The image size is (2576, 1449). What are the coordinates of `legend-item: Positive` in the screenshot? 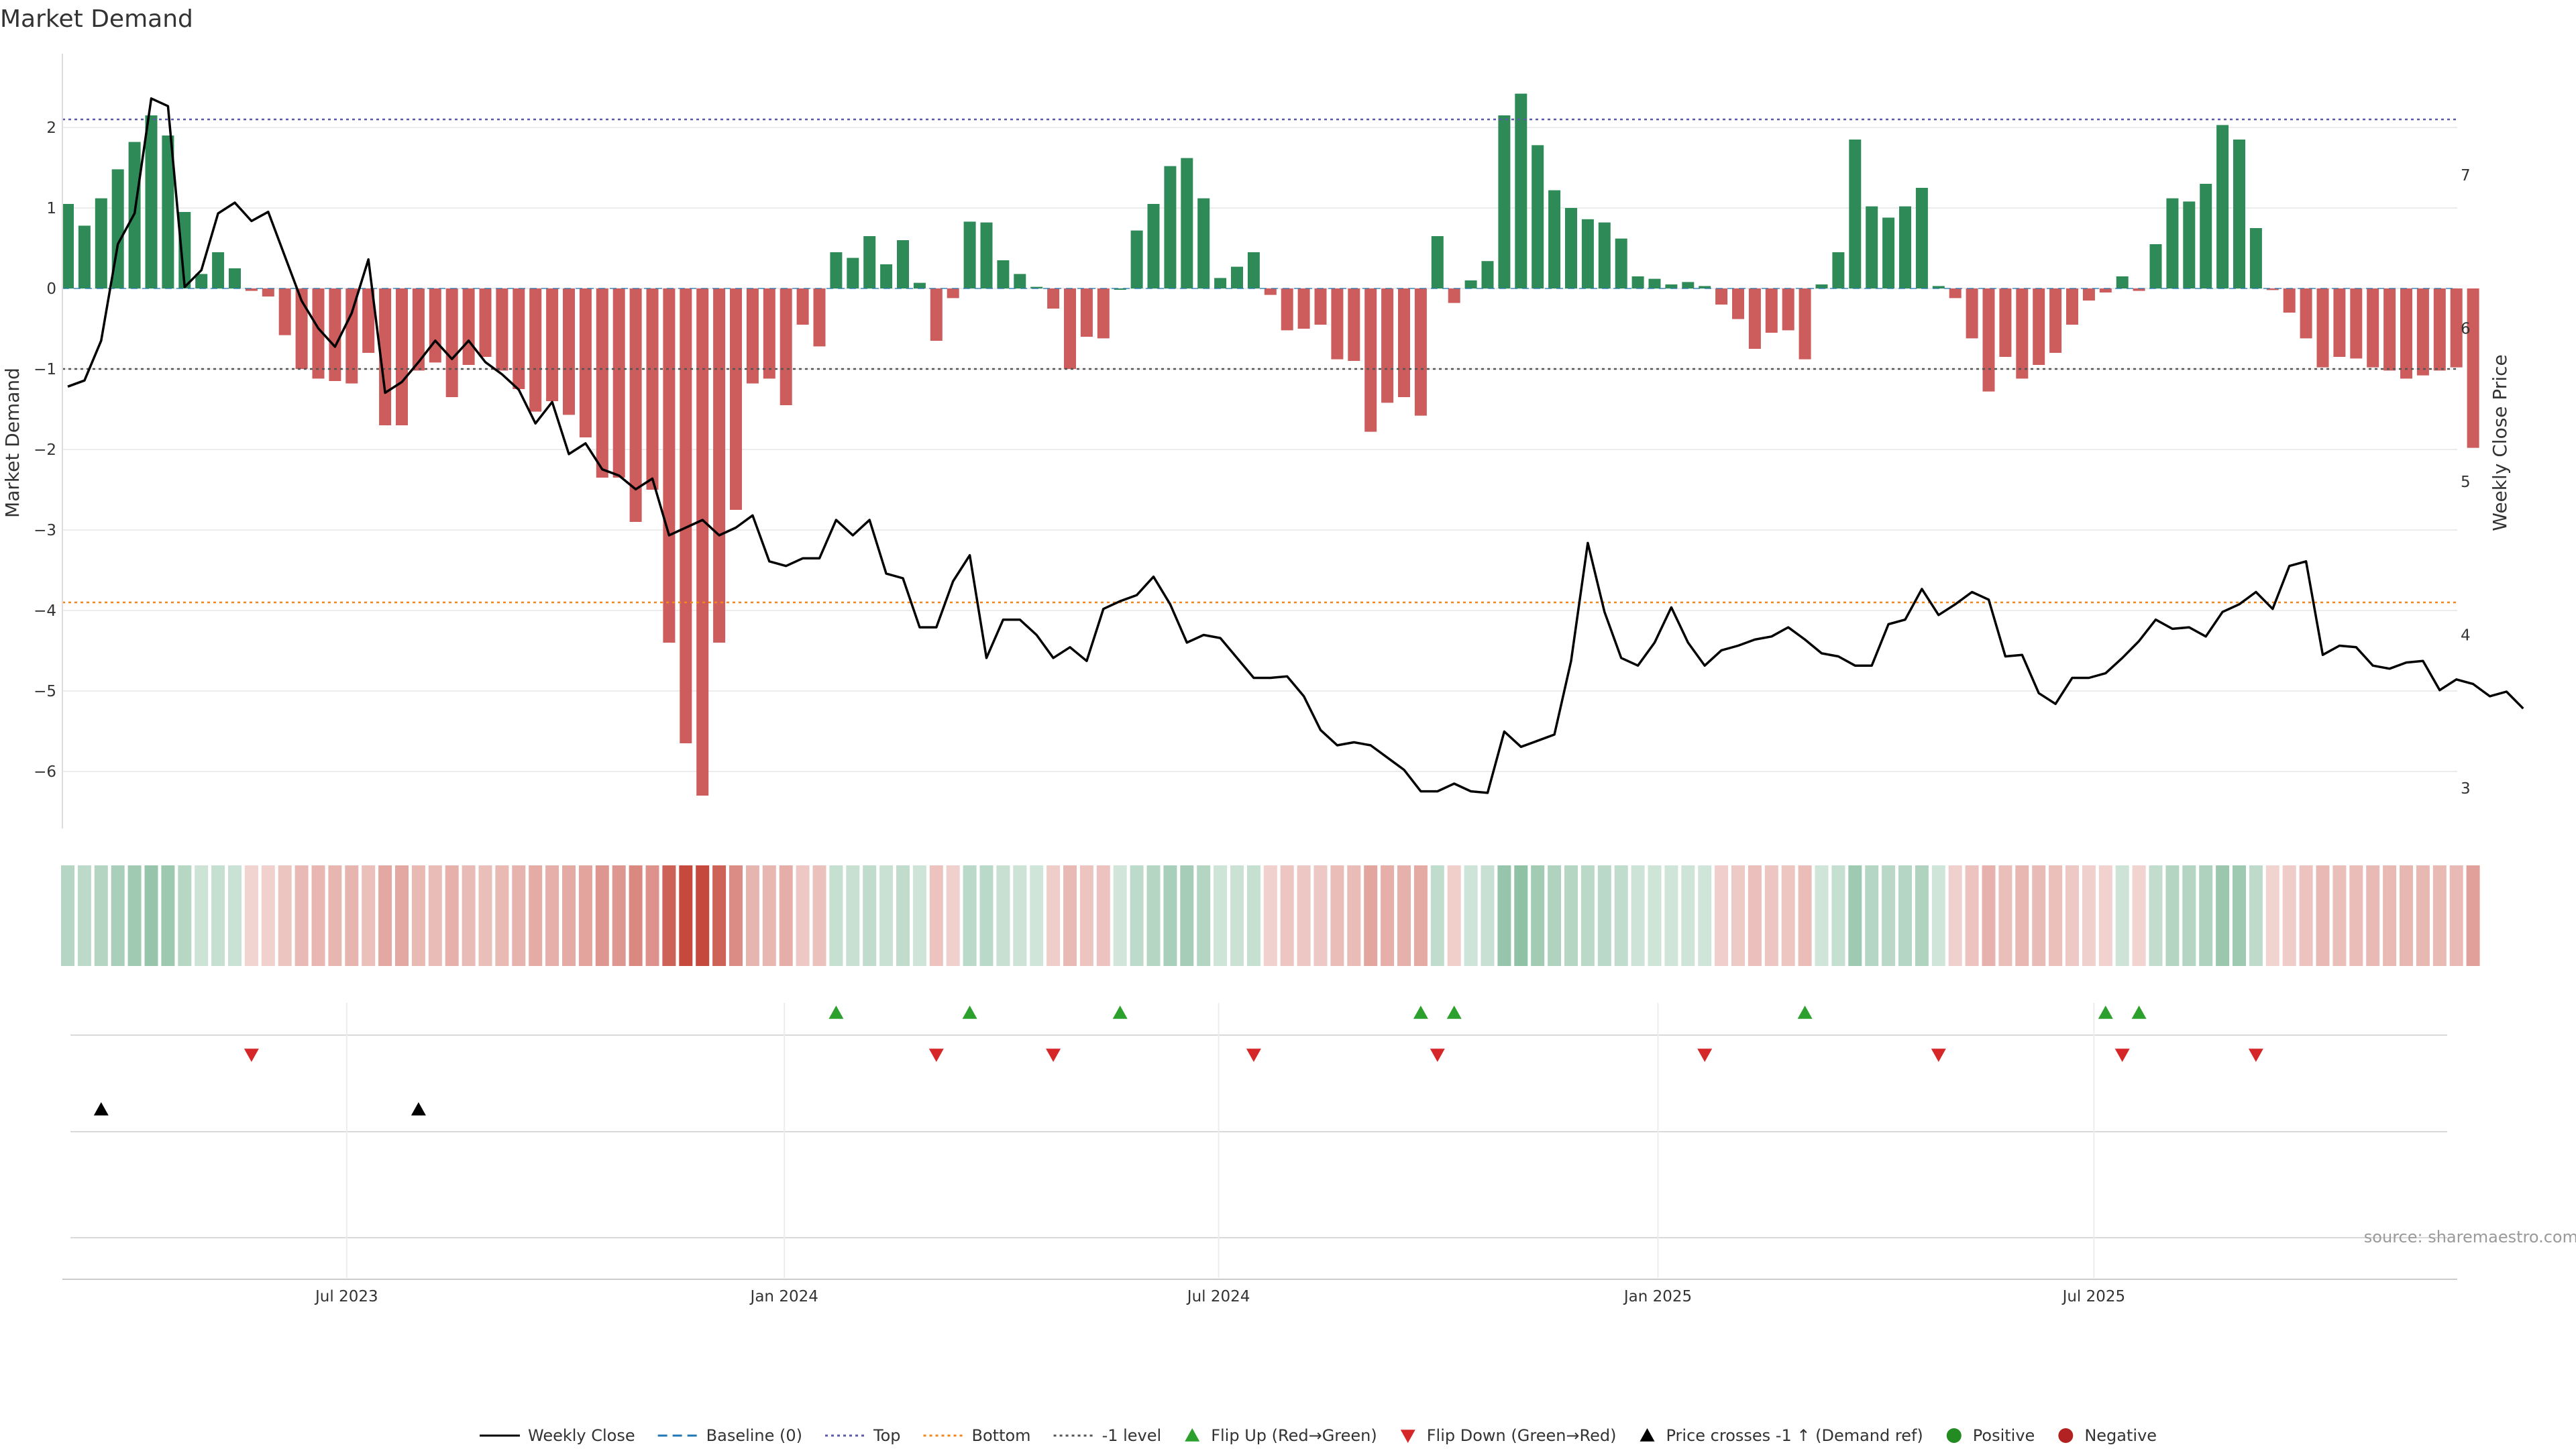 It's located at (1990, 1435).